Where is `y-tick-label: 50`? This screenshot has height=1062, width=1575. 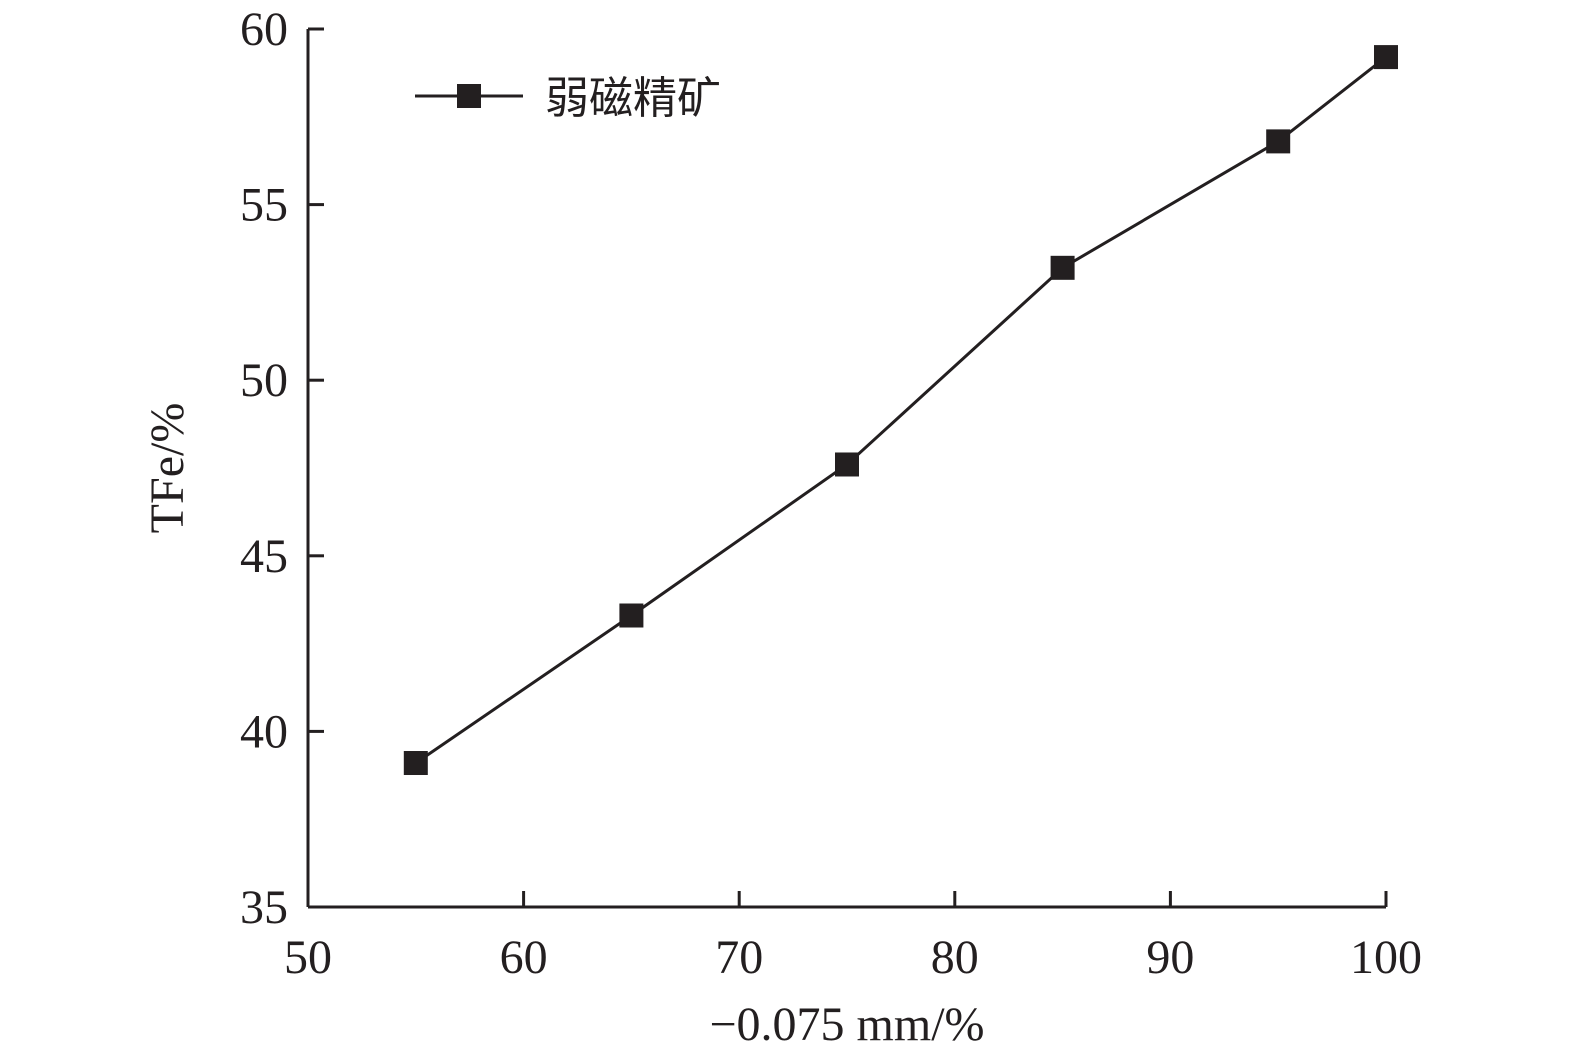
y-tick-label: 50 is located at coordinates (264, 380).